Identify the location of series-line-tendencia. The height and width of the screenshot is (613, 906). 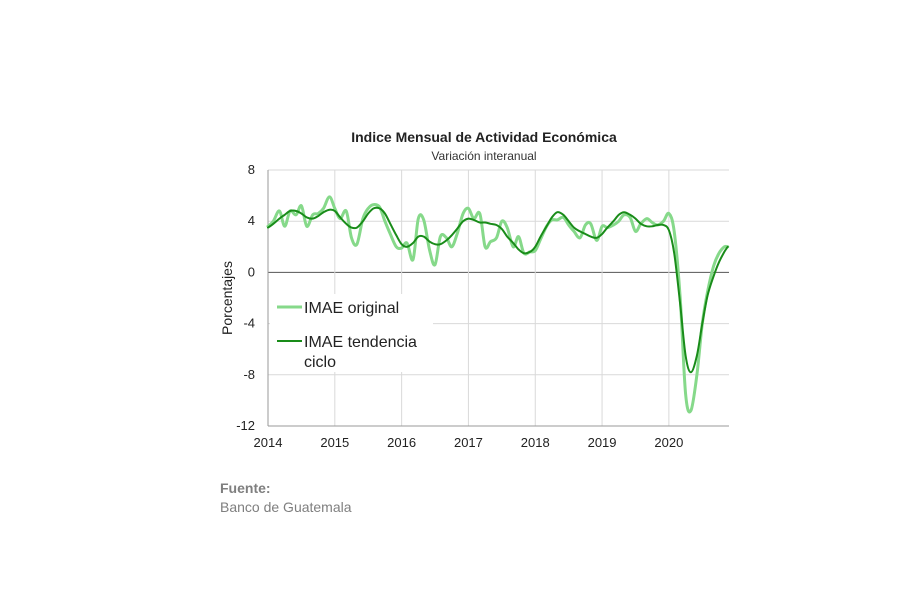
(498, 290).